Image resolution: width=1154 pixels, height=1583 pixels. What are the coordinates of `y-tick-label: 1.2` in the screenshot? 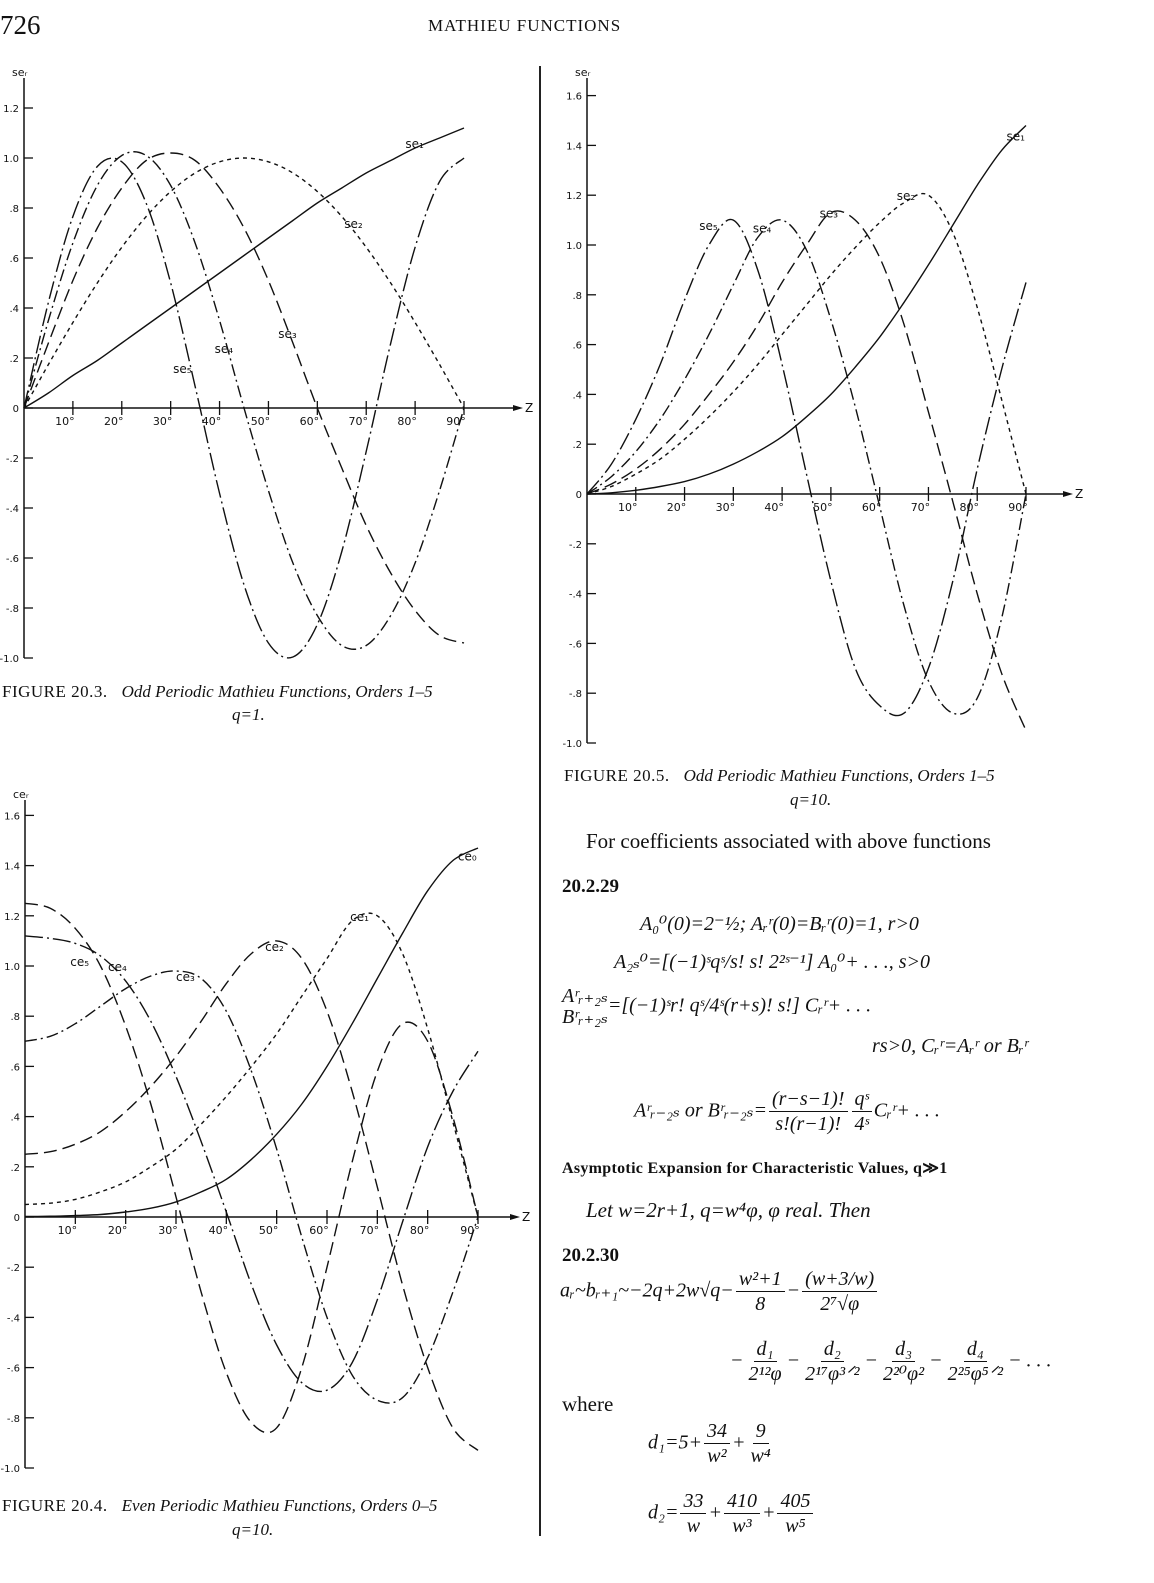 It's located at (11, 109).